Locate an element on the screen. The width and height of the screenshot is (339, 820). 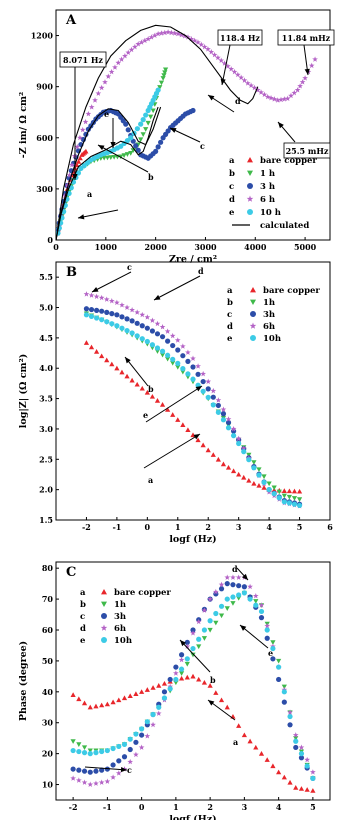
panel-a-xtick-label: 0 is located at coordinates (56, 247).